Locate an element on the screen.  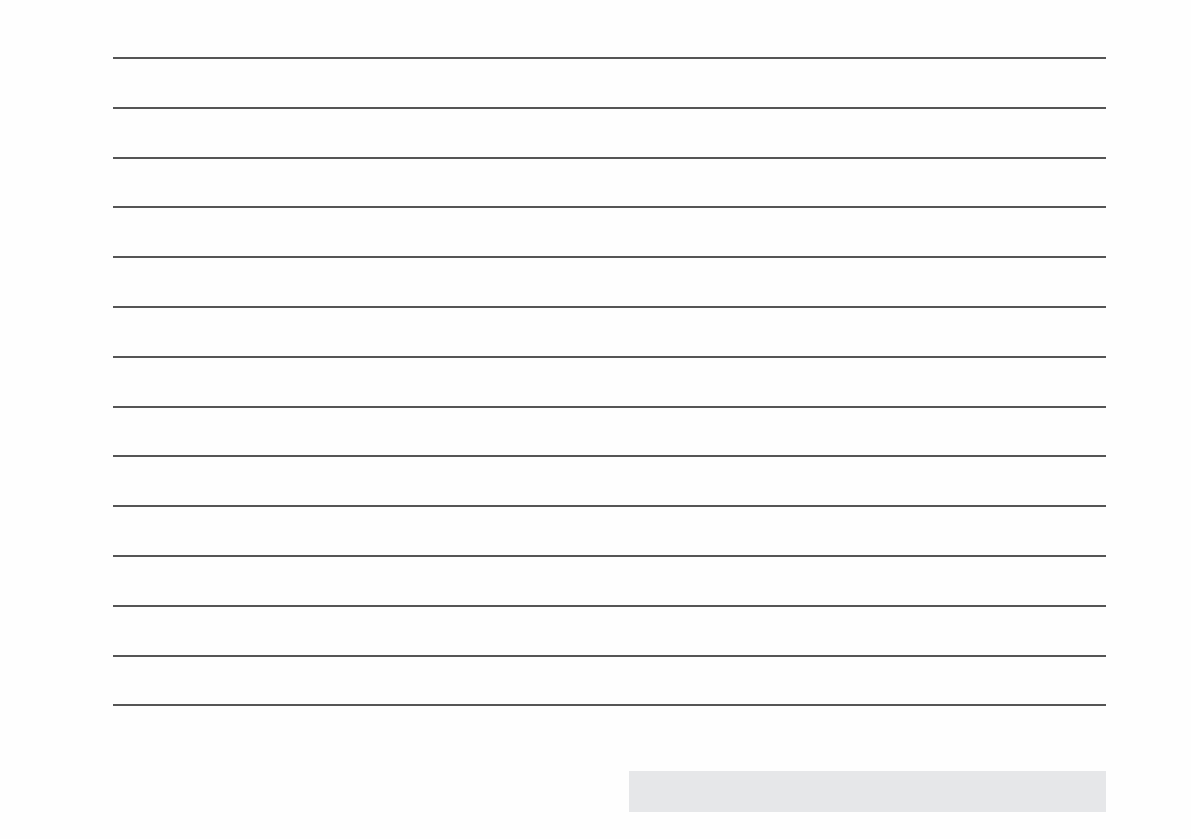
grey-box is located at coordinates (867, 791).